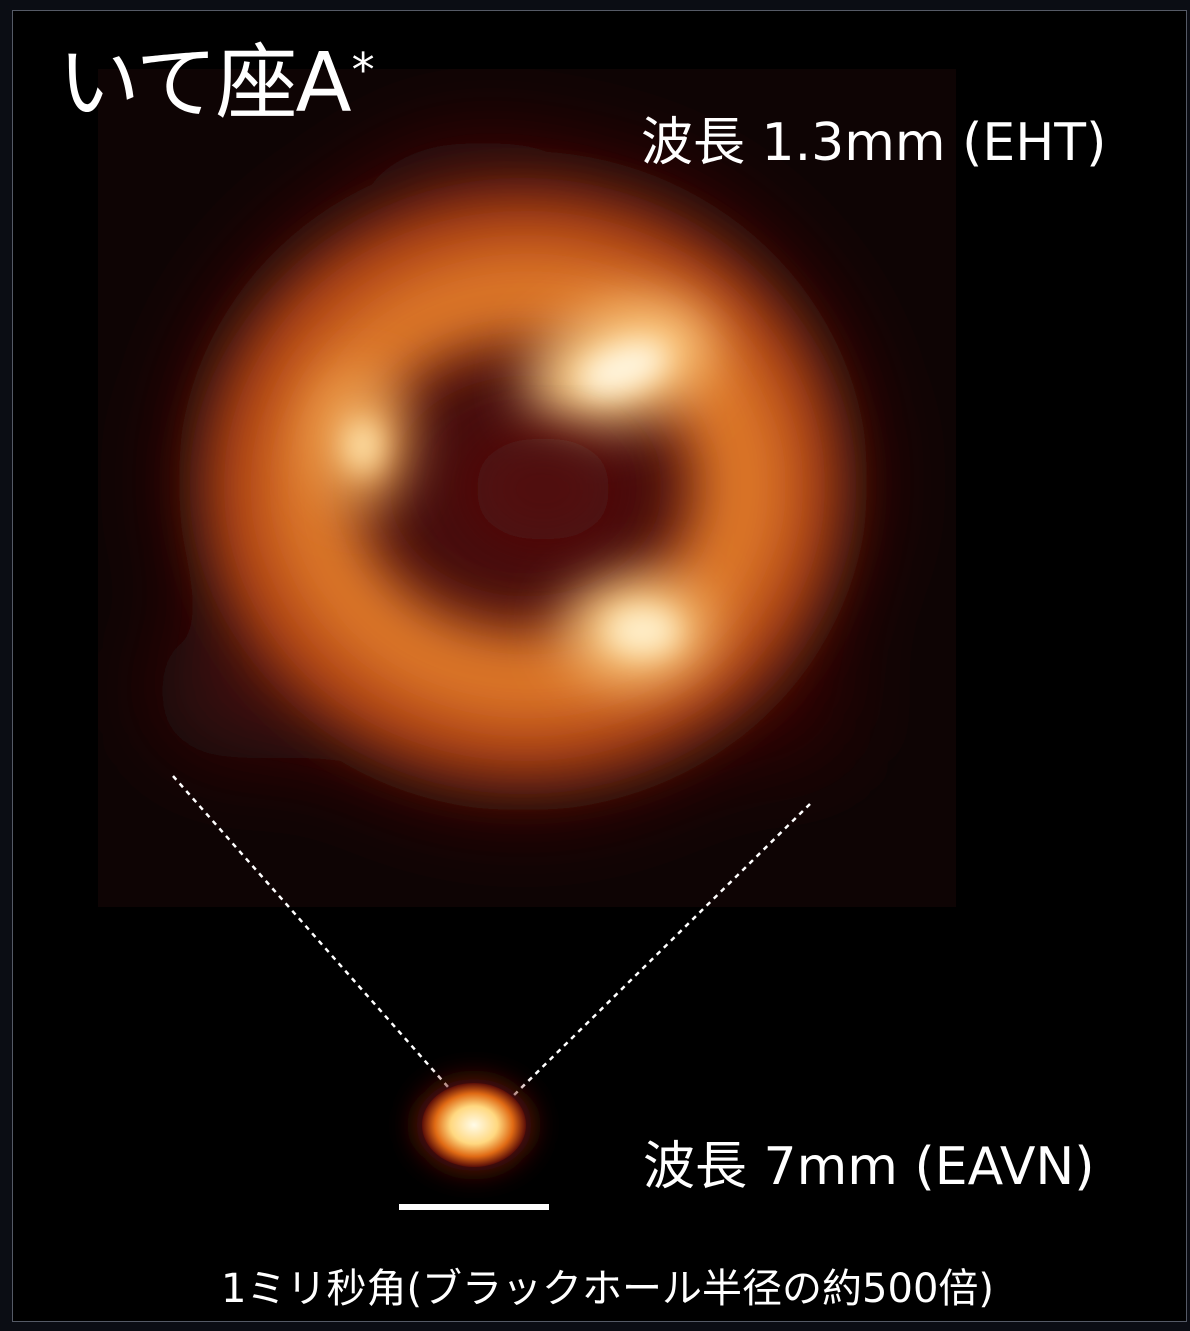 This screenshot has width=1190, height=1331. Describe the element at coordinates (314, 936) in the screenshot. I see `projection-line-left` at that location.